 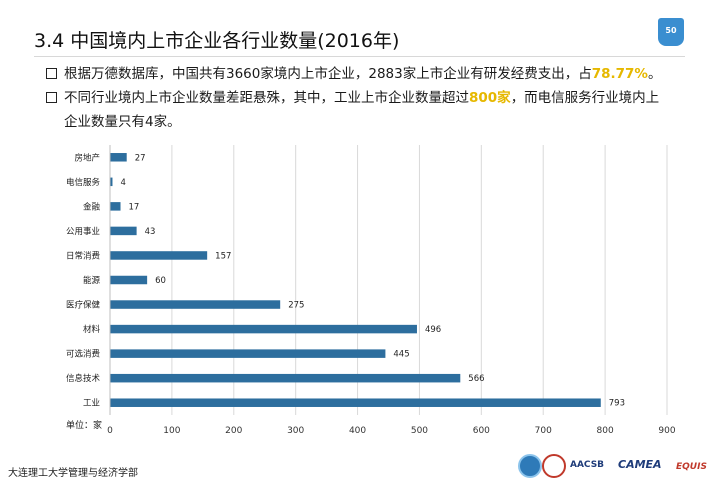 I want to click on page-number-badge: 50, so click(x=671, y=32).